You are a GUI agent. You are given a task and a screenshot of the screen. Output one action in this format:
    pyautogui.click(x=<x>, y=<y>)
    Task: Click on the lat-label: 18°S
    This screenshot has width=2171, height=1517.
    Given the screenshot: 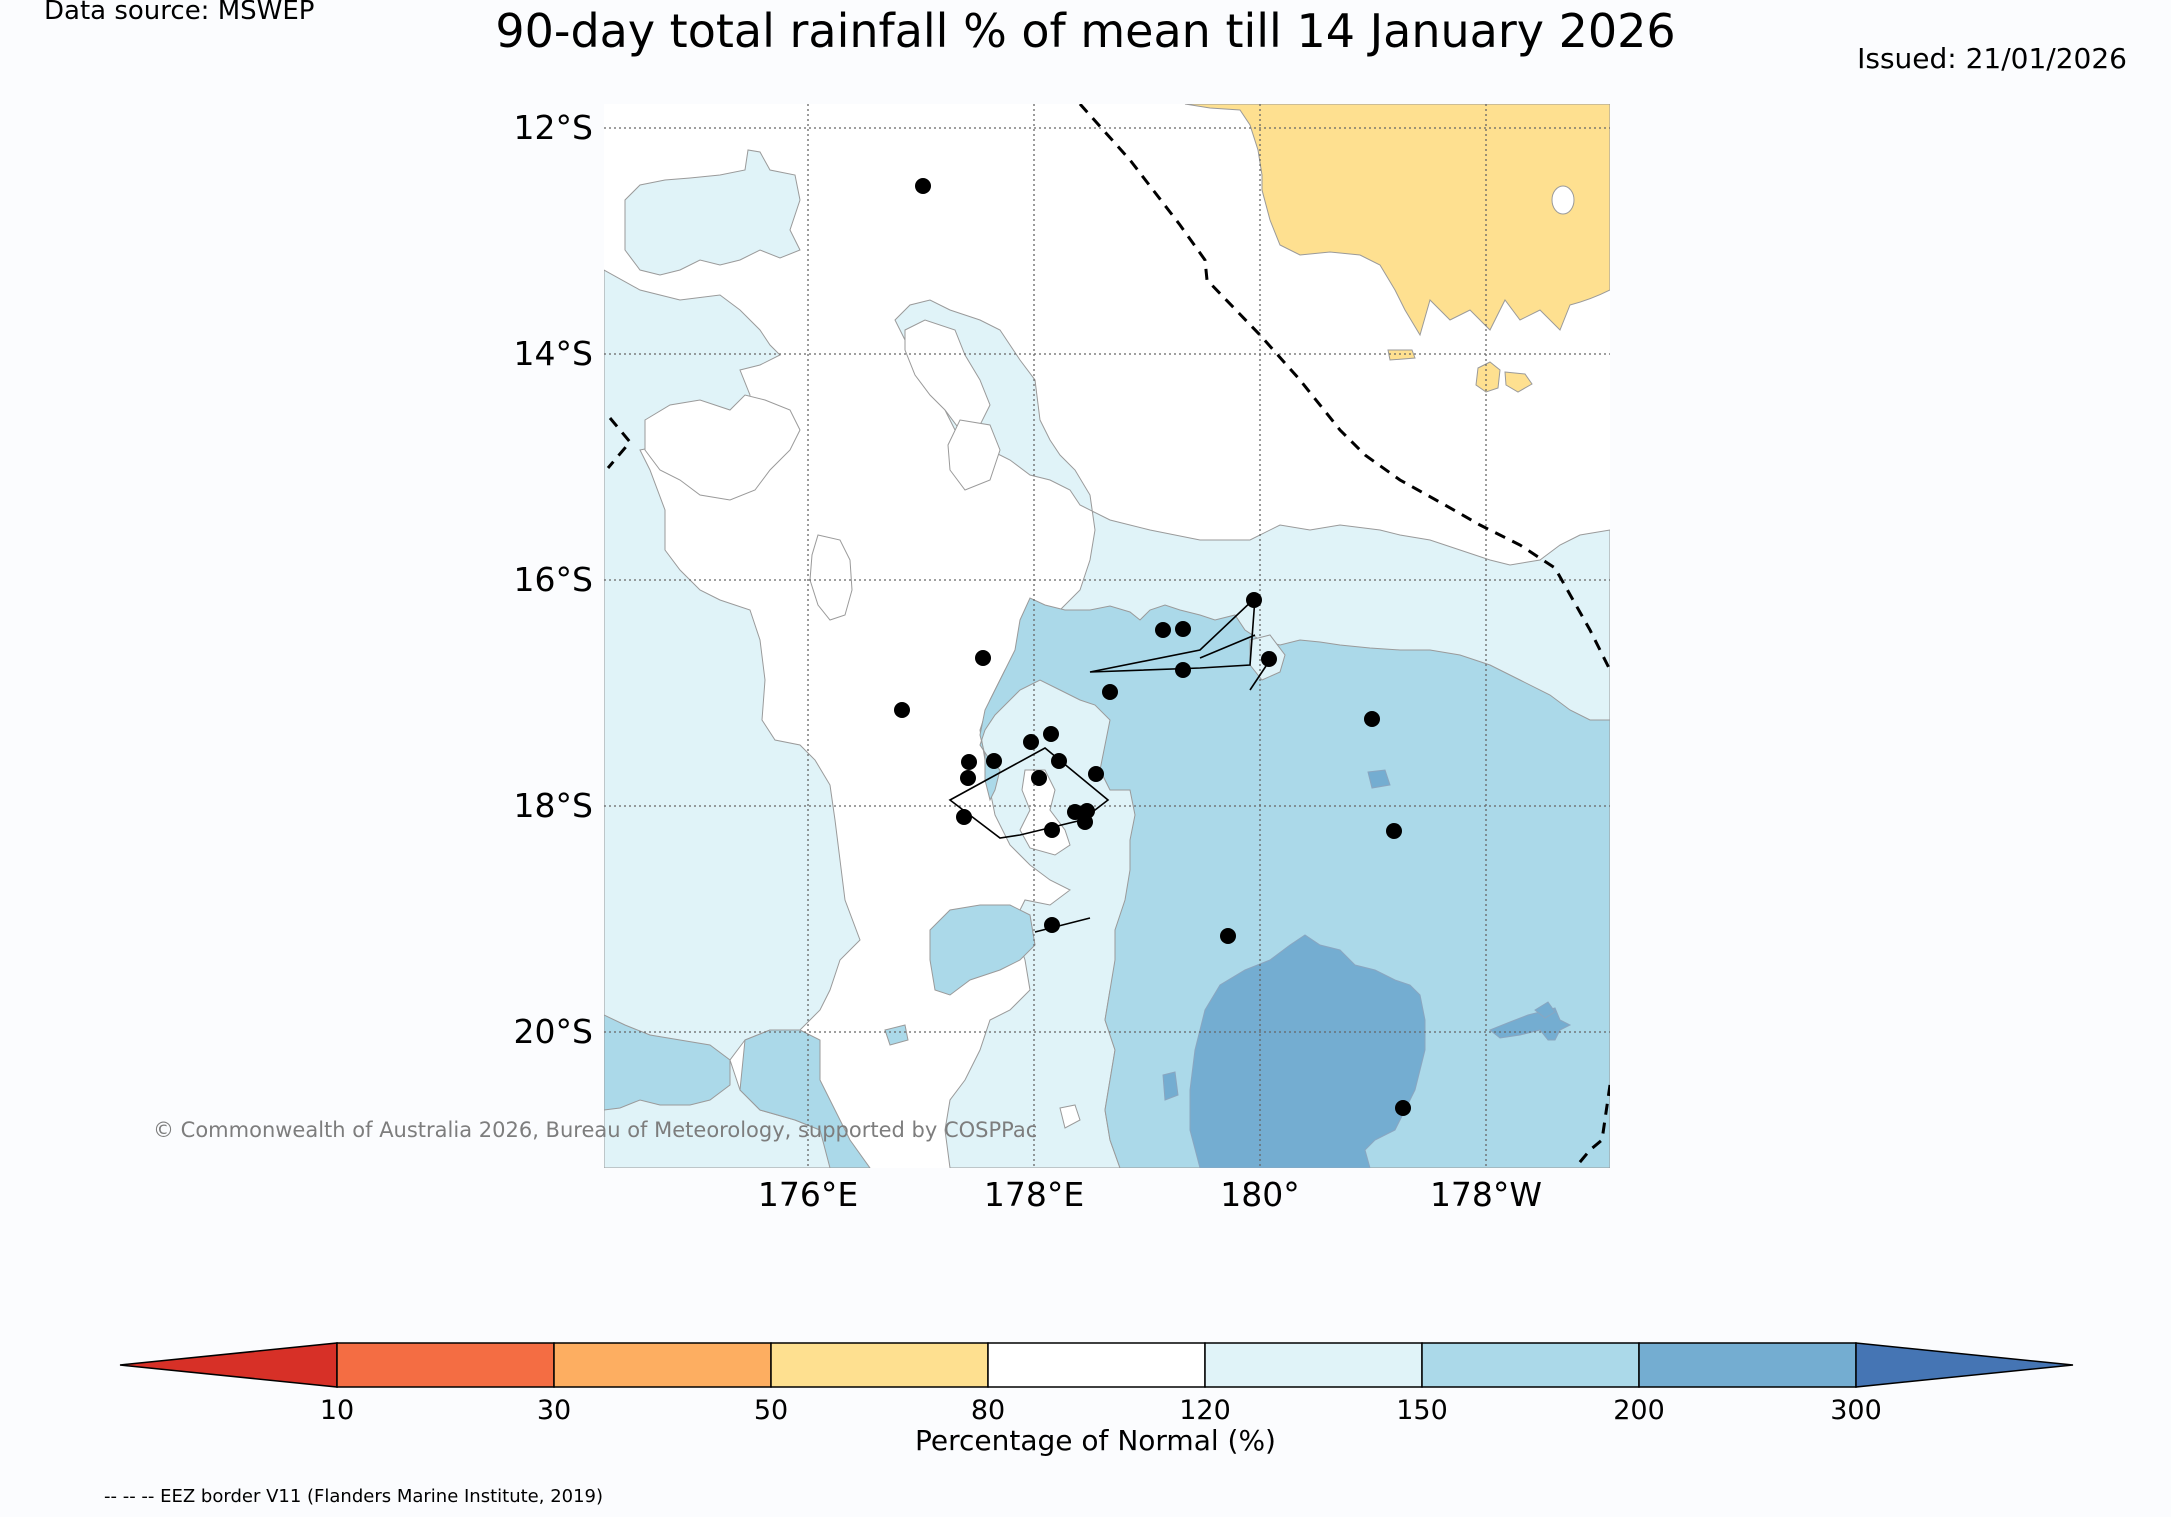 What is the action you would take?
    pyautogui.click(x=553, y=805)
    